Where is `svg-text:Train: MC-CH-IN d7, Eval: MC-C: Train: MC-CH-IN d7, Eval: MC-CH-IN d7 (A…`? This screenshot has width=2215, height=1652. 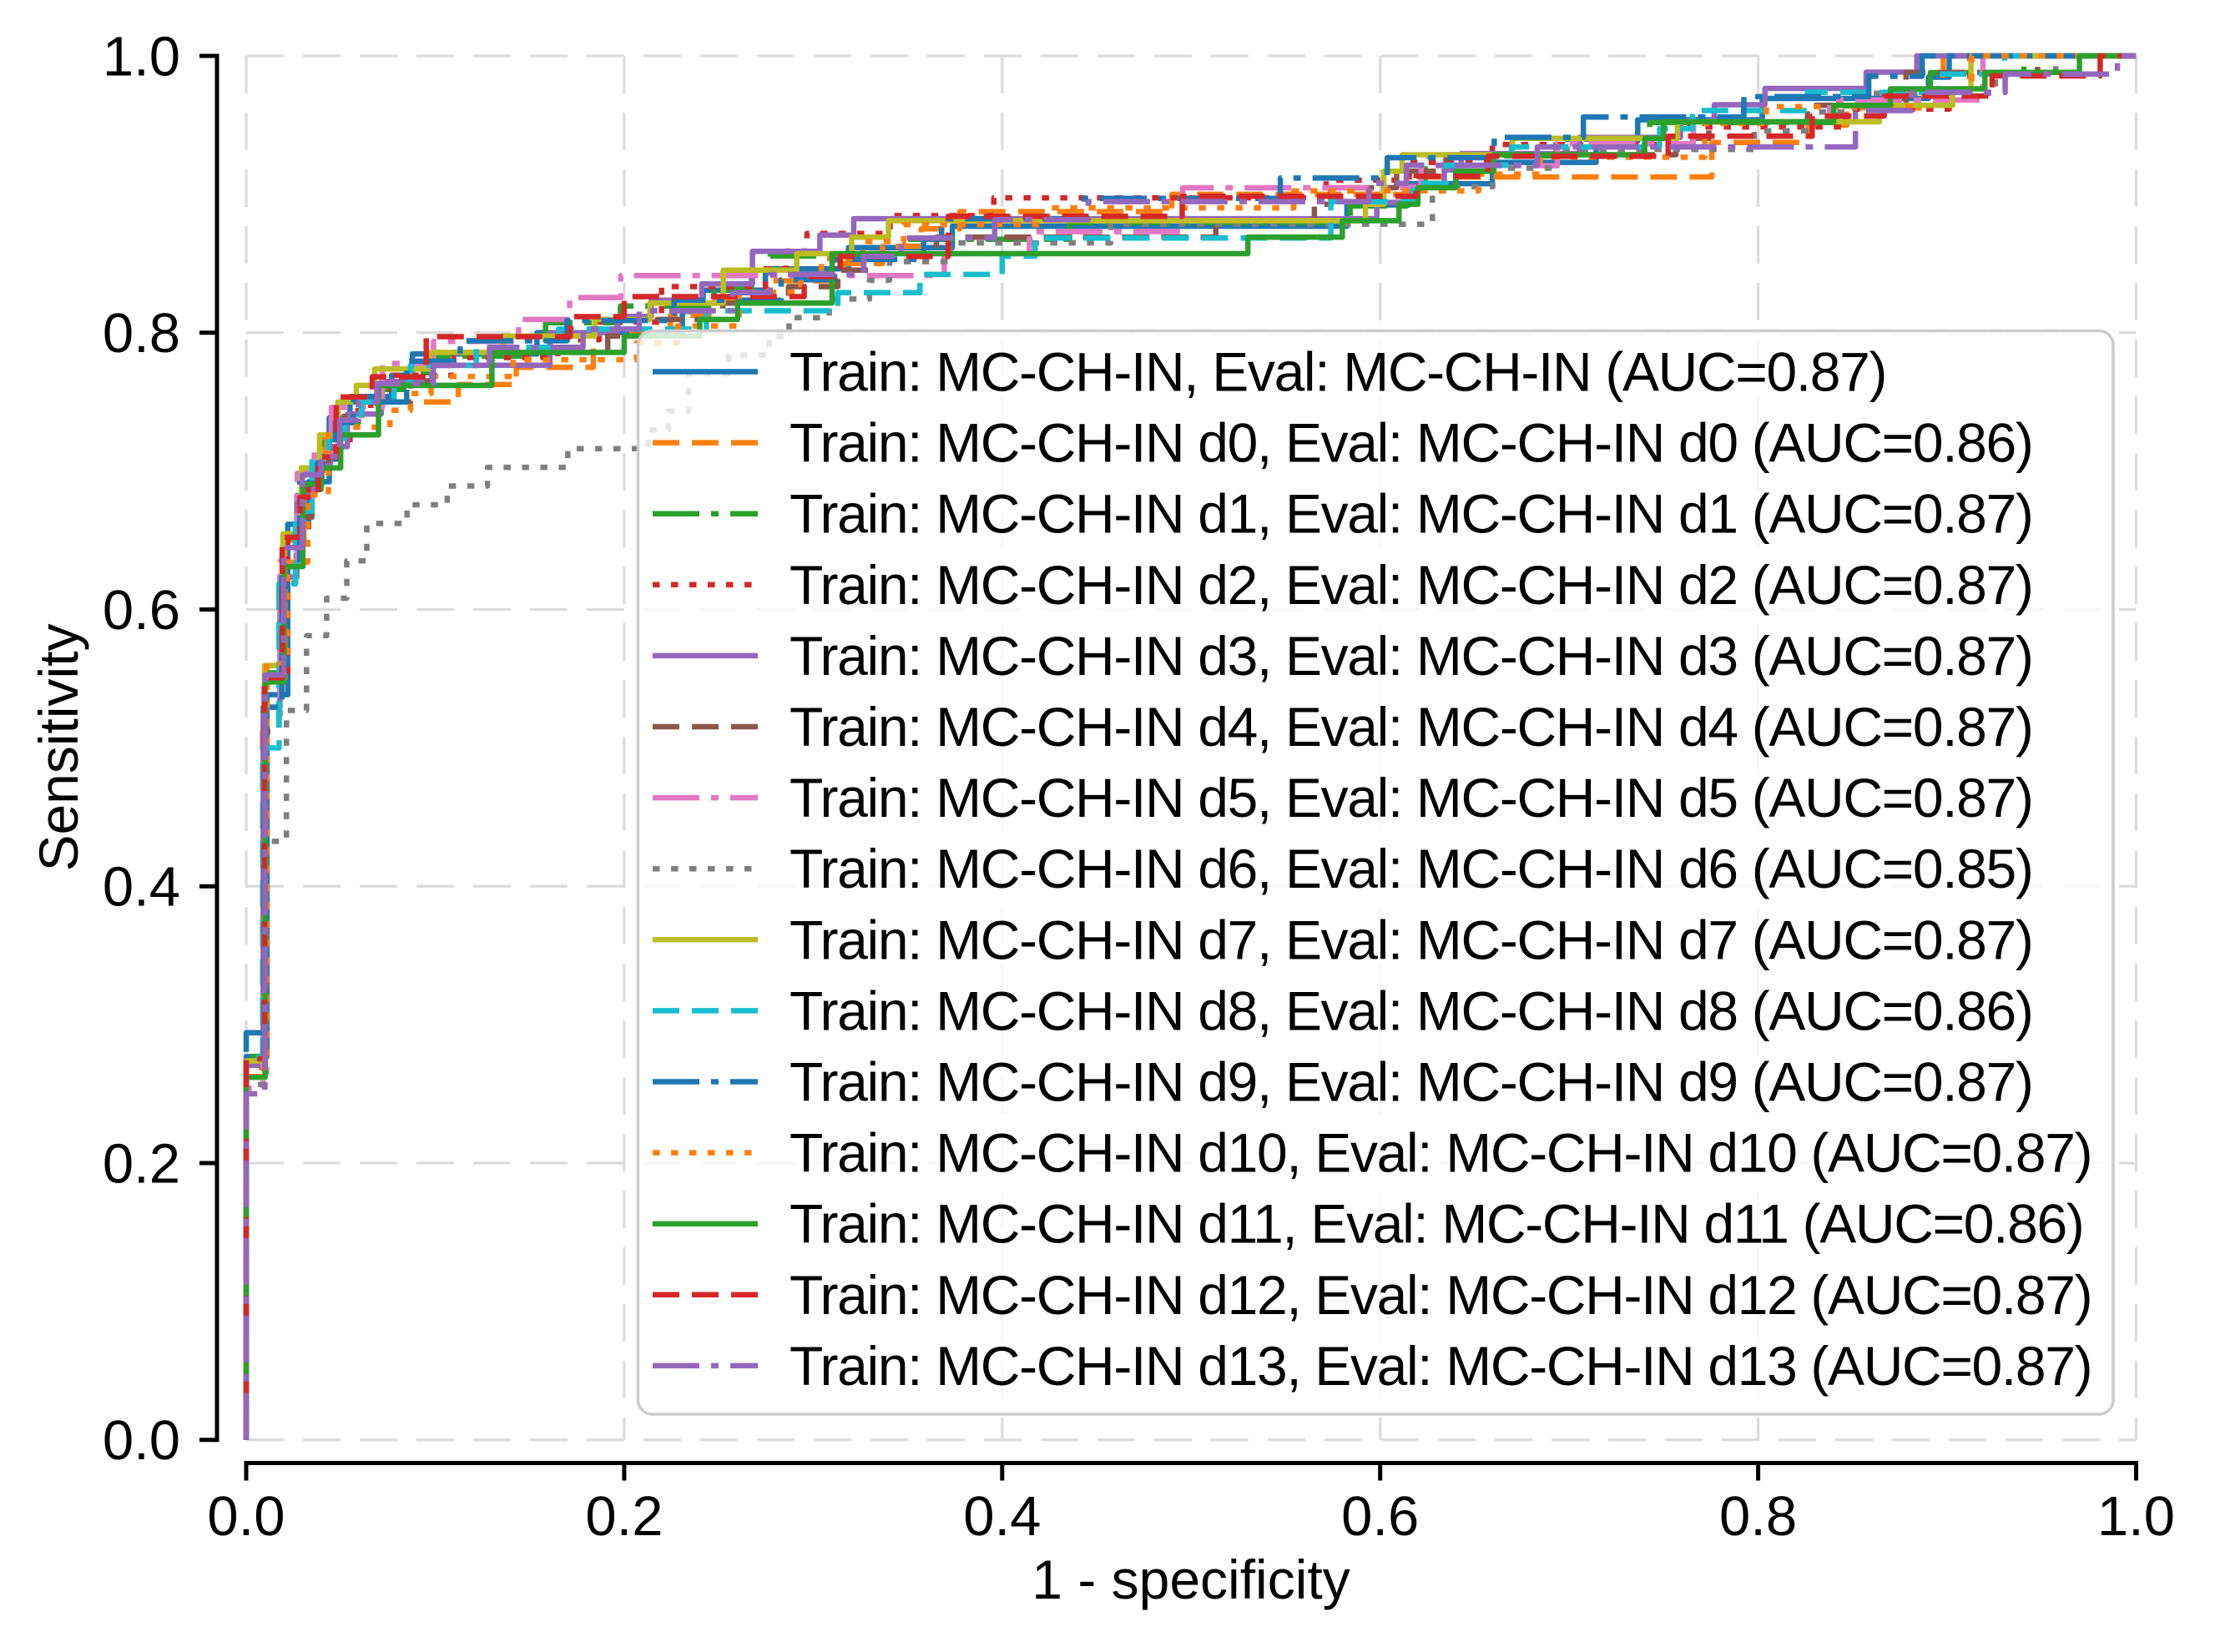
svg-text:Train: MC-CH-IN d7, Eval: MC-C: Train: MC-CH-IN d7, Eval: MC-CH-IN d7 (A… is located at coordinates (1411, 939).